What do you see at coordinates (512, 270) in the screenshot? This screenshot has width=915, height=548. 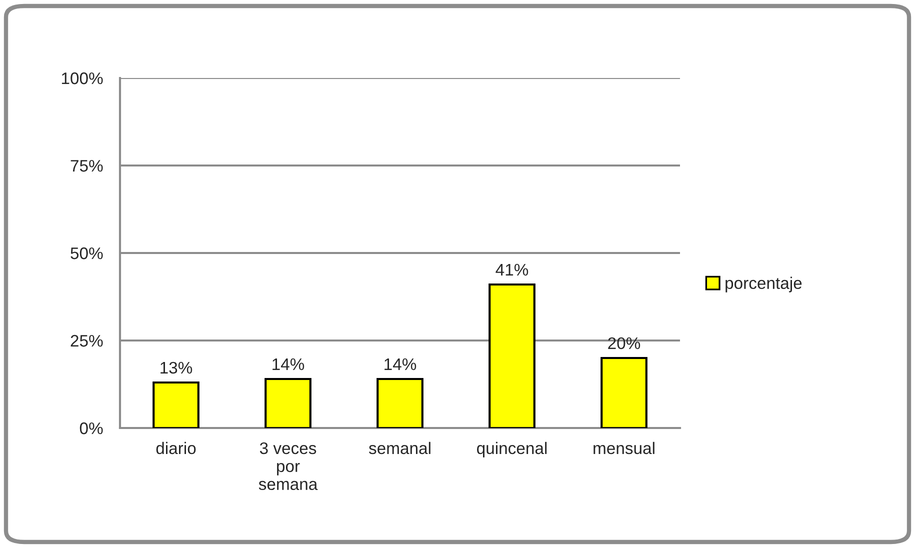 I see `data-label: 41%` at bounding box center [512, 270].